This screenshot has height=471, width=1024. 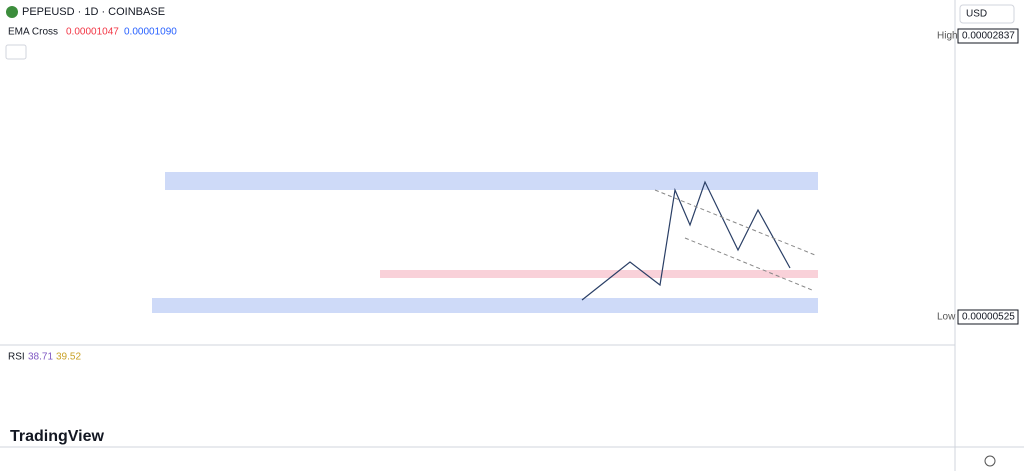 I want to click on indicator-value: 0.00001047, so click(x=92, y=32).